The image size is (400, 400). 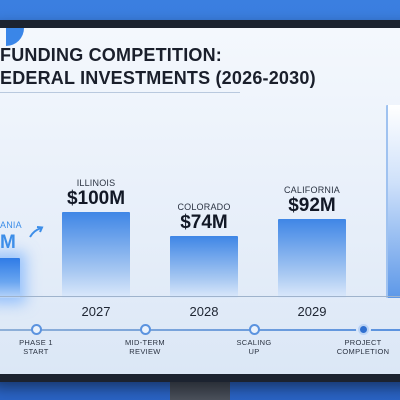 What do you see at coordinates (36, 232) in the screenshot?
I see `arrow-up-right-icon` at bounding box center [36, 232].